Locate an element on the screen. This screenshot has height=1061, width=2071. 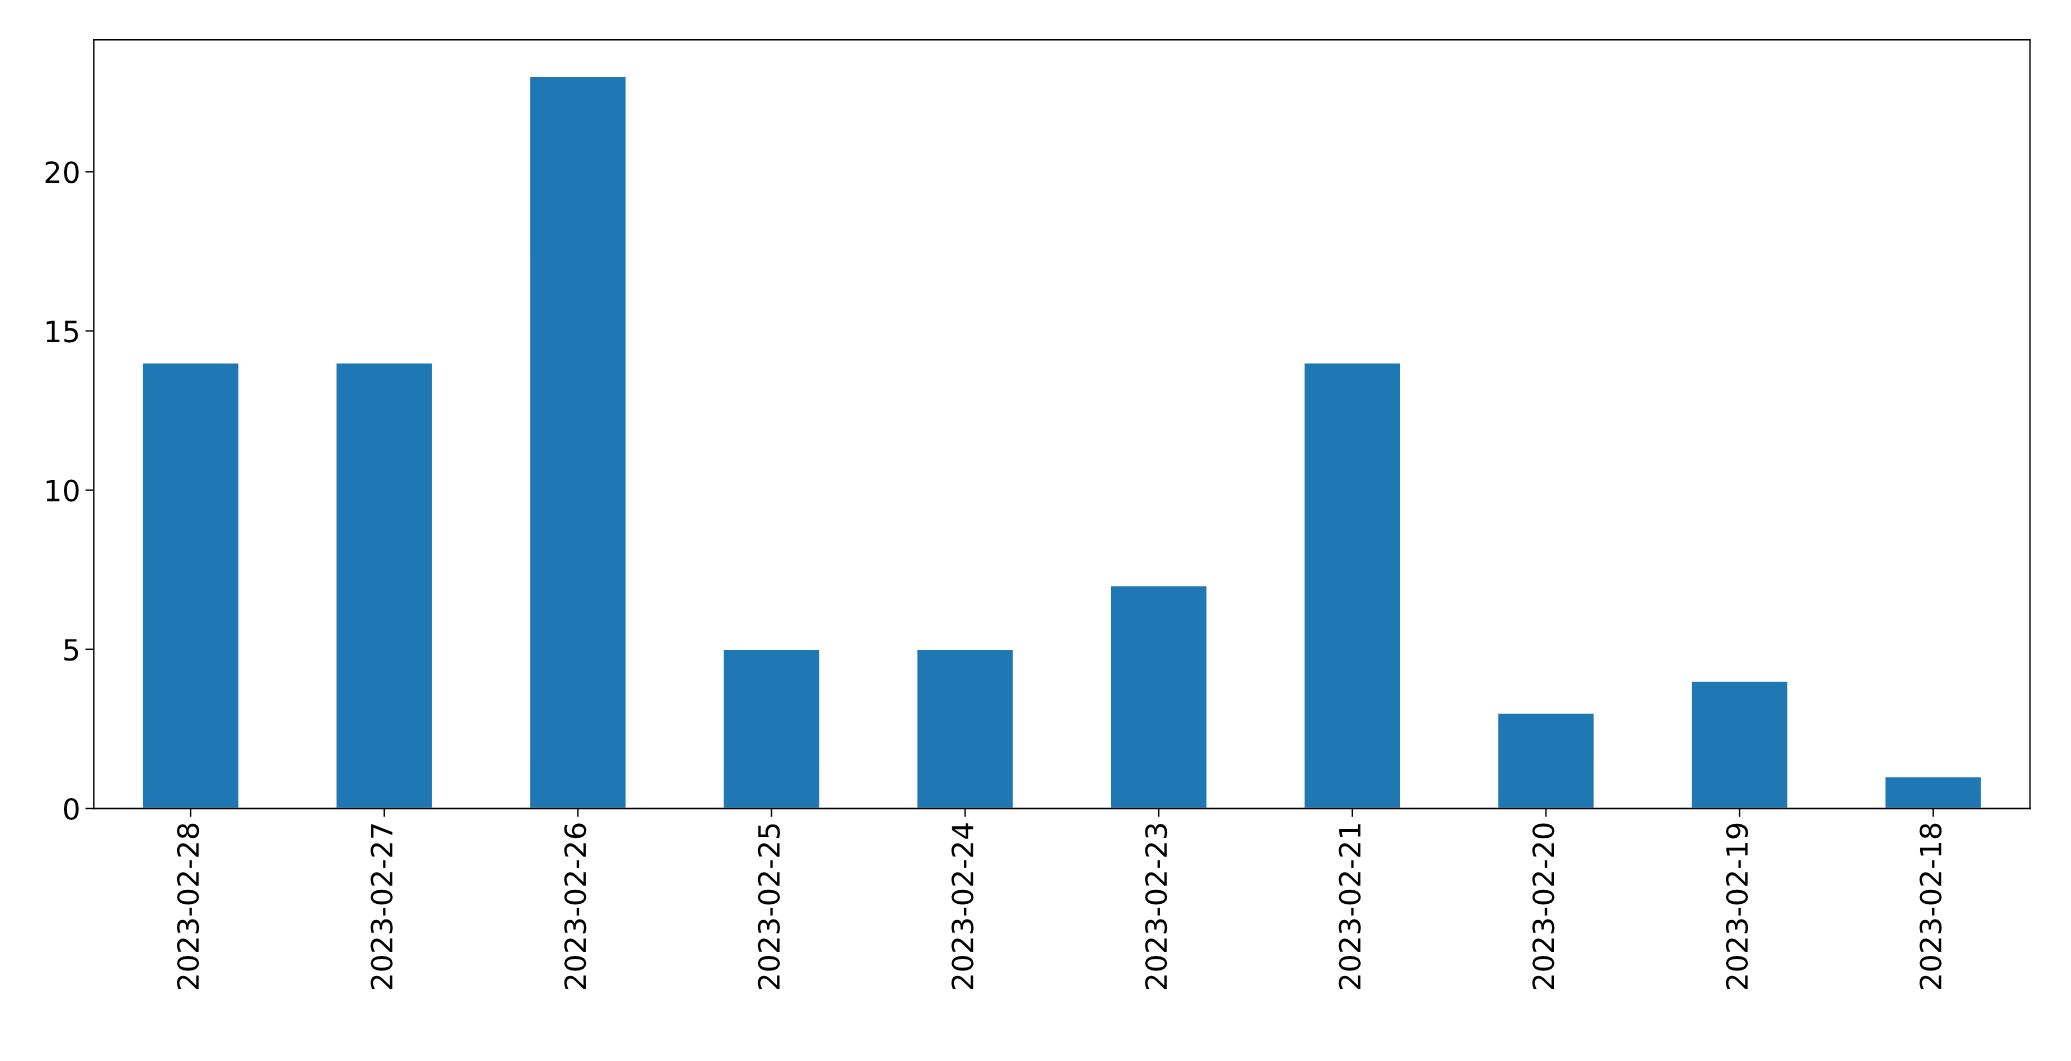
x-tick-label: 2023-02-24 is located at coordinates (962, 906).